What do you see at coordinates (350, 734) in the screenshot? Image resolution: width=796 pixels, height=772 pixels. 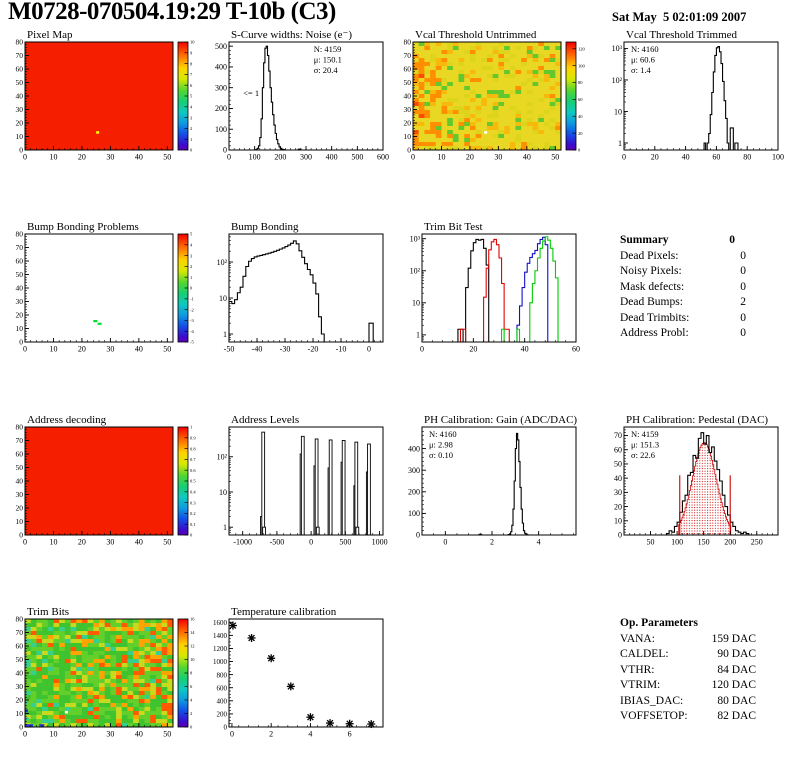 I see `x-tick-label: 6` at bounding box center [350, 734].